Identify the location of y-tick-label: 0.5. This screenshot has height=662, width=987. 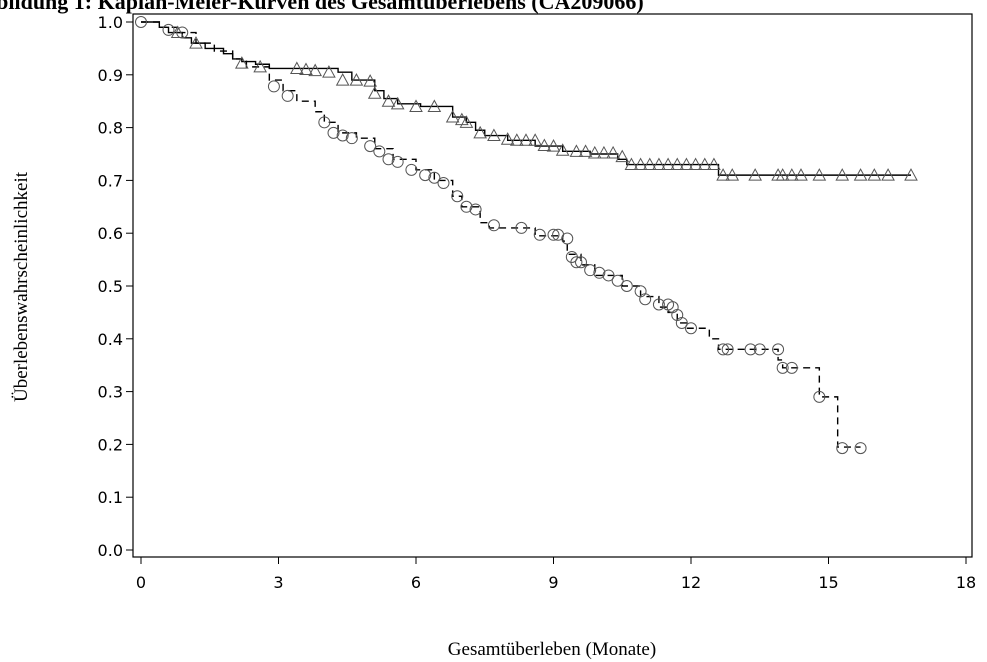
(110, 286).